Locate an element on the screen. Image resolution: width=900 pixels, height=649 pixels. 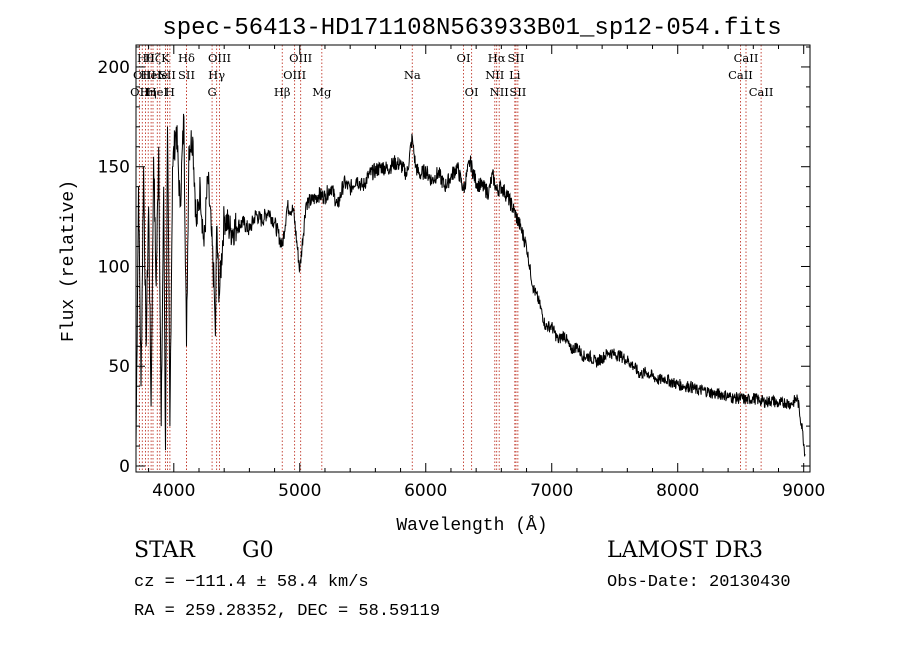
marker-label-29: CaII is located at coordinates (740, 75).